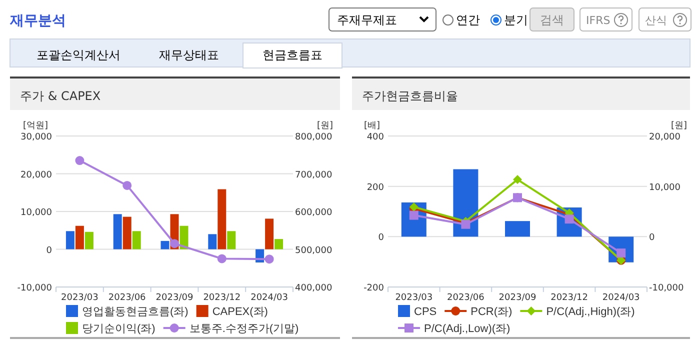  Describe the element at coordinates (410, 96) in the screenshot. I see `chart-title: 주가현금흐름비율` at that location.